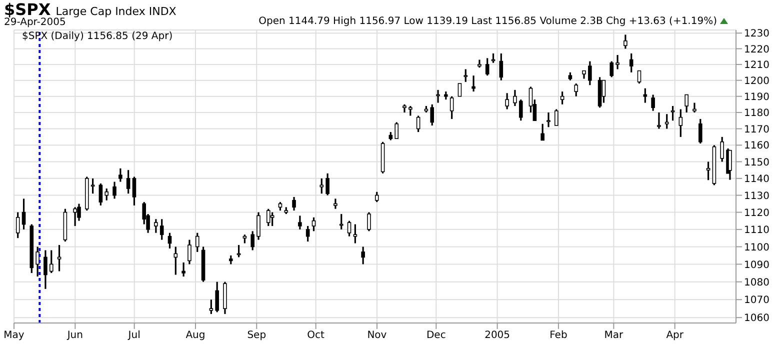  What do you see at coordinates (757, 162) in the screenshot?
I see `y-tick-label: 1150` at bounding box center [757, 162].